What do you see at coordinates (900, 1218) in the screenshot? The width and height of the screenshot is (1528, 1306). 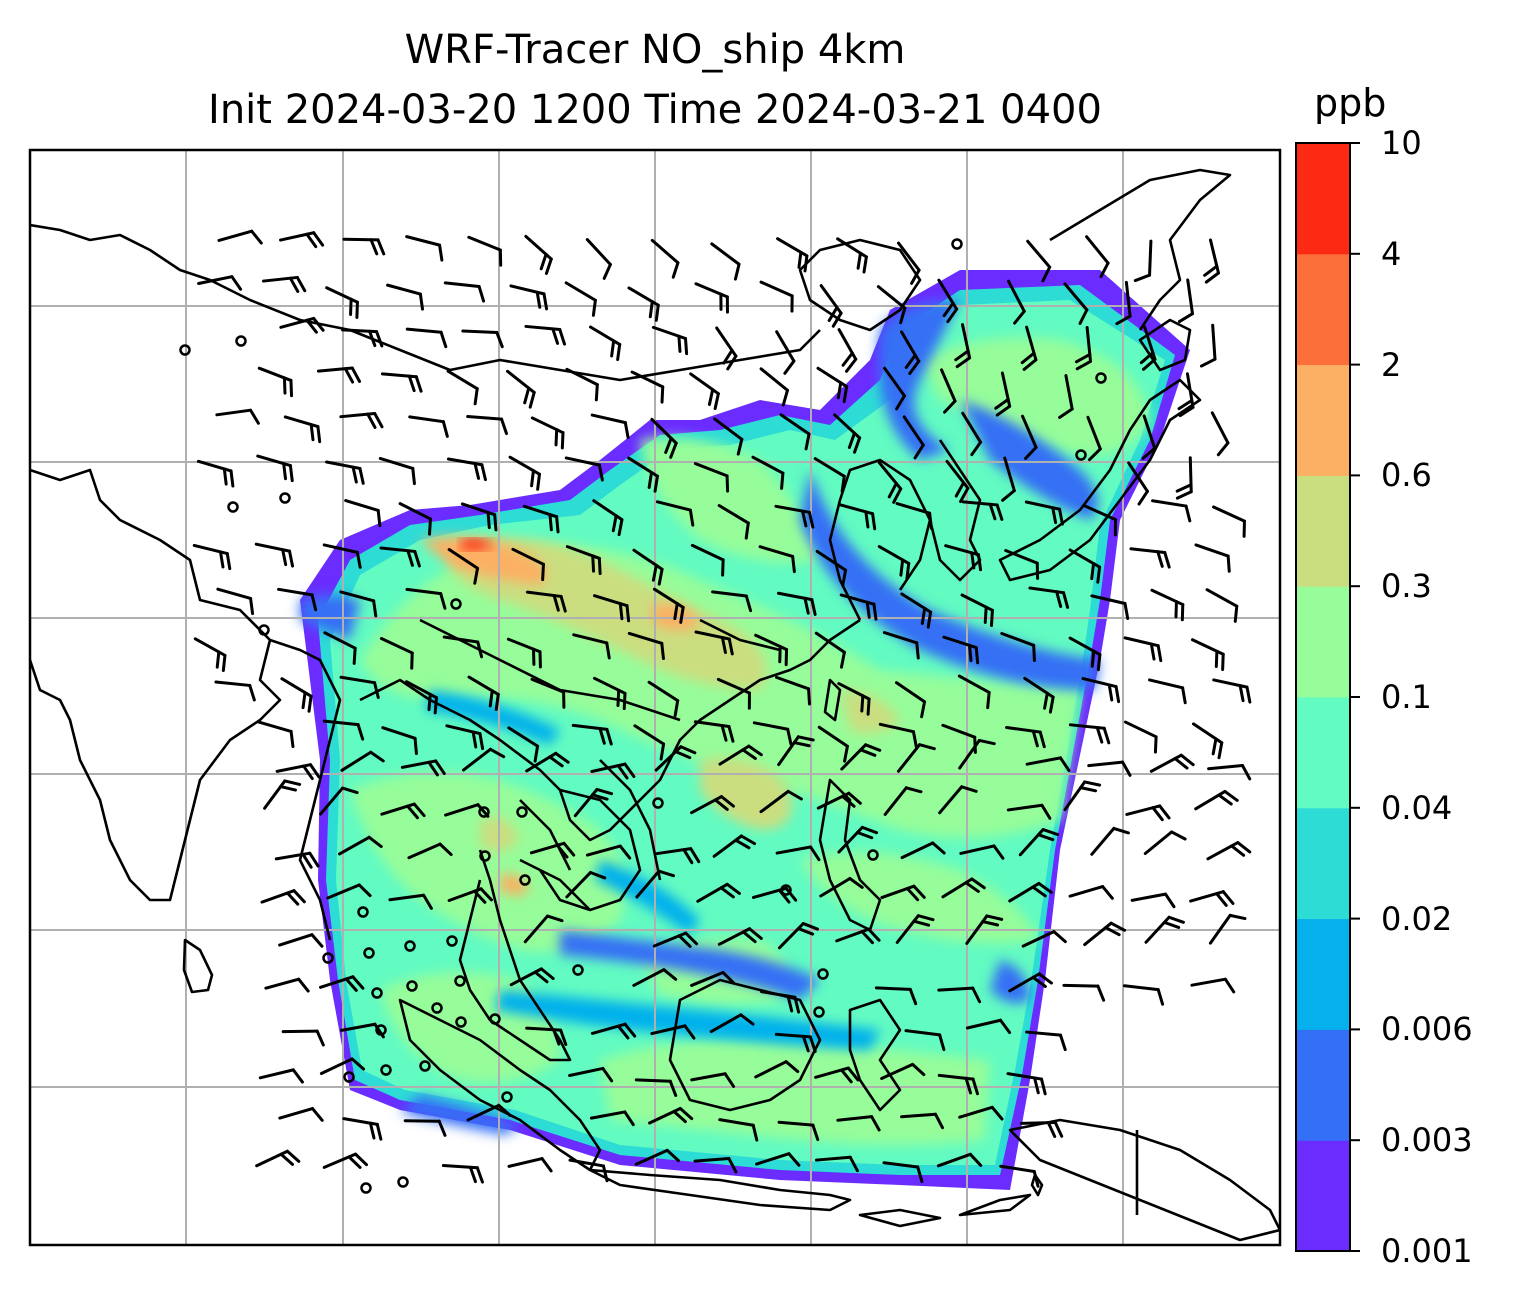 I see `coastline-lesser-sunda` at bounding box center [900, 1218].